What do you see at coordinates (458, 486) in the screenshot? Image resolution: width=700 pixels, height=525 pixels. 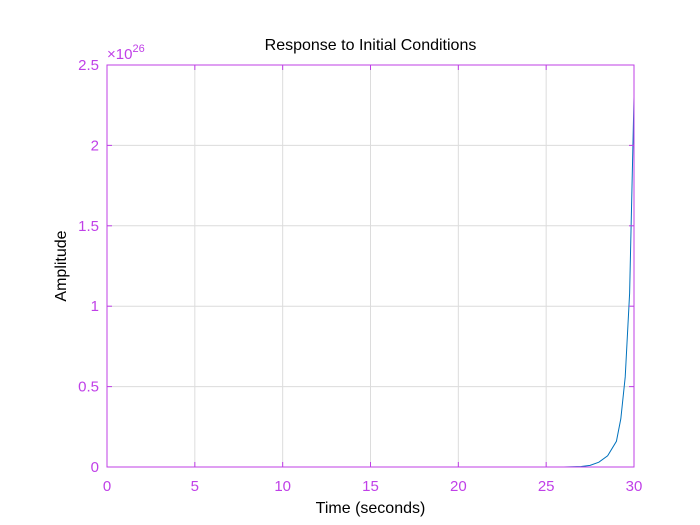 I see `x-tick-label: 20` at bounding box center [458, 486].